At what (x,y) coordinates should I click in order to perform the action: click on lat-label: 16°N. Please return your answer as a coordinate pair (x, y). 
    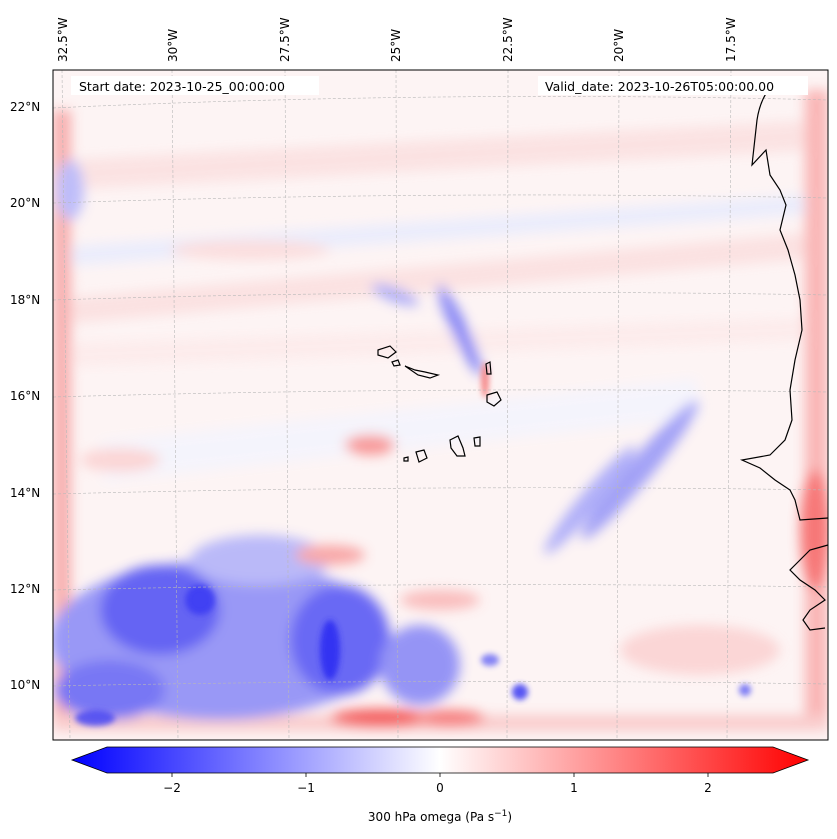
    Looking at the image, I should click on (25, 396).